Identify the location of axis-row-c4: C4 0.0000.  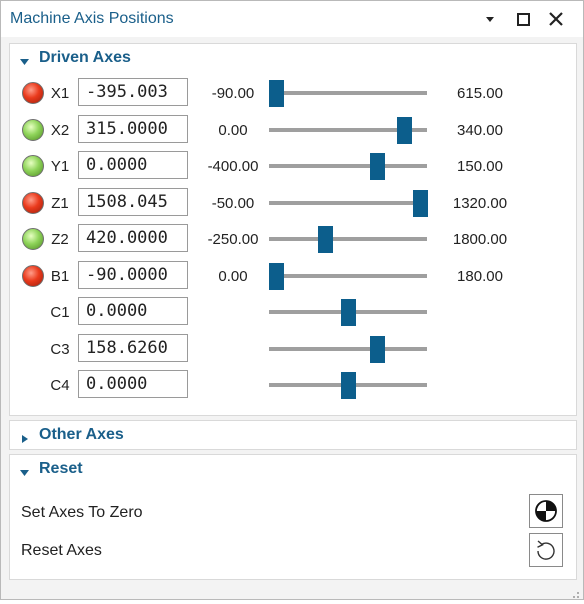
(293, 385).